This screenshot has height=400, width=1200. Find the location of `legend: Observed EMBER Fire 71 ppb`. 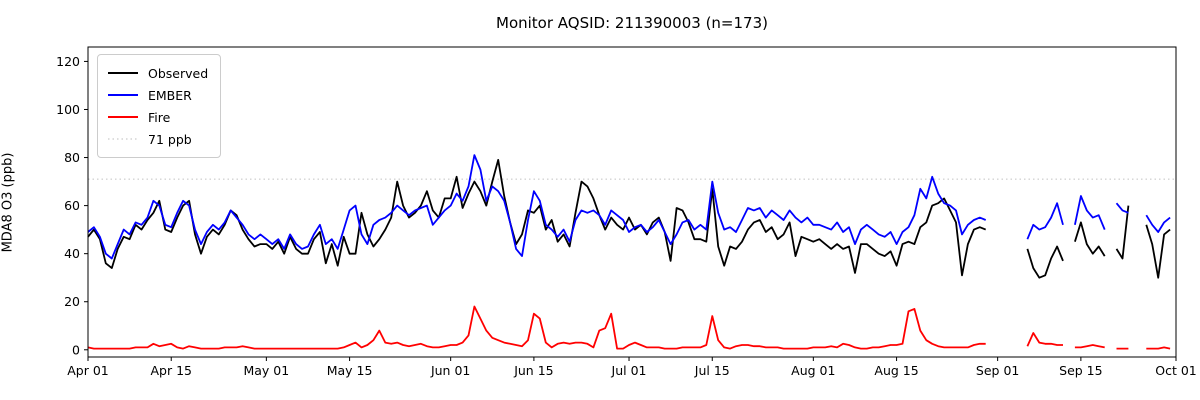

legend: Observed EMBER Fire 71 ppb is located at coordinates (159, 106).